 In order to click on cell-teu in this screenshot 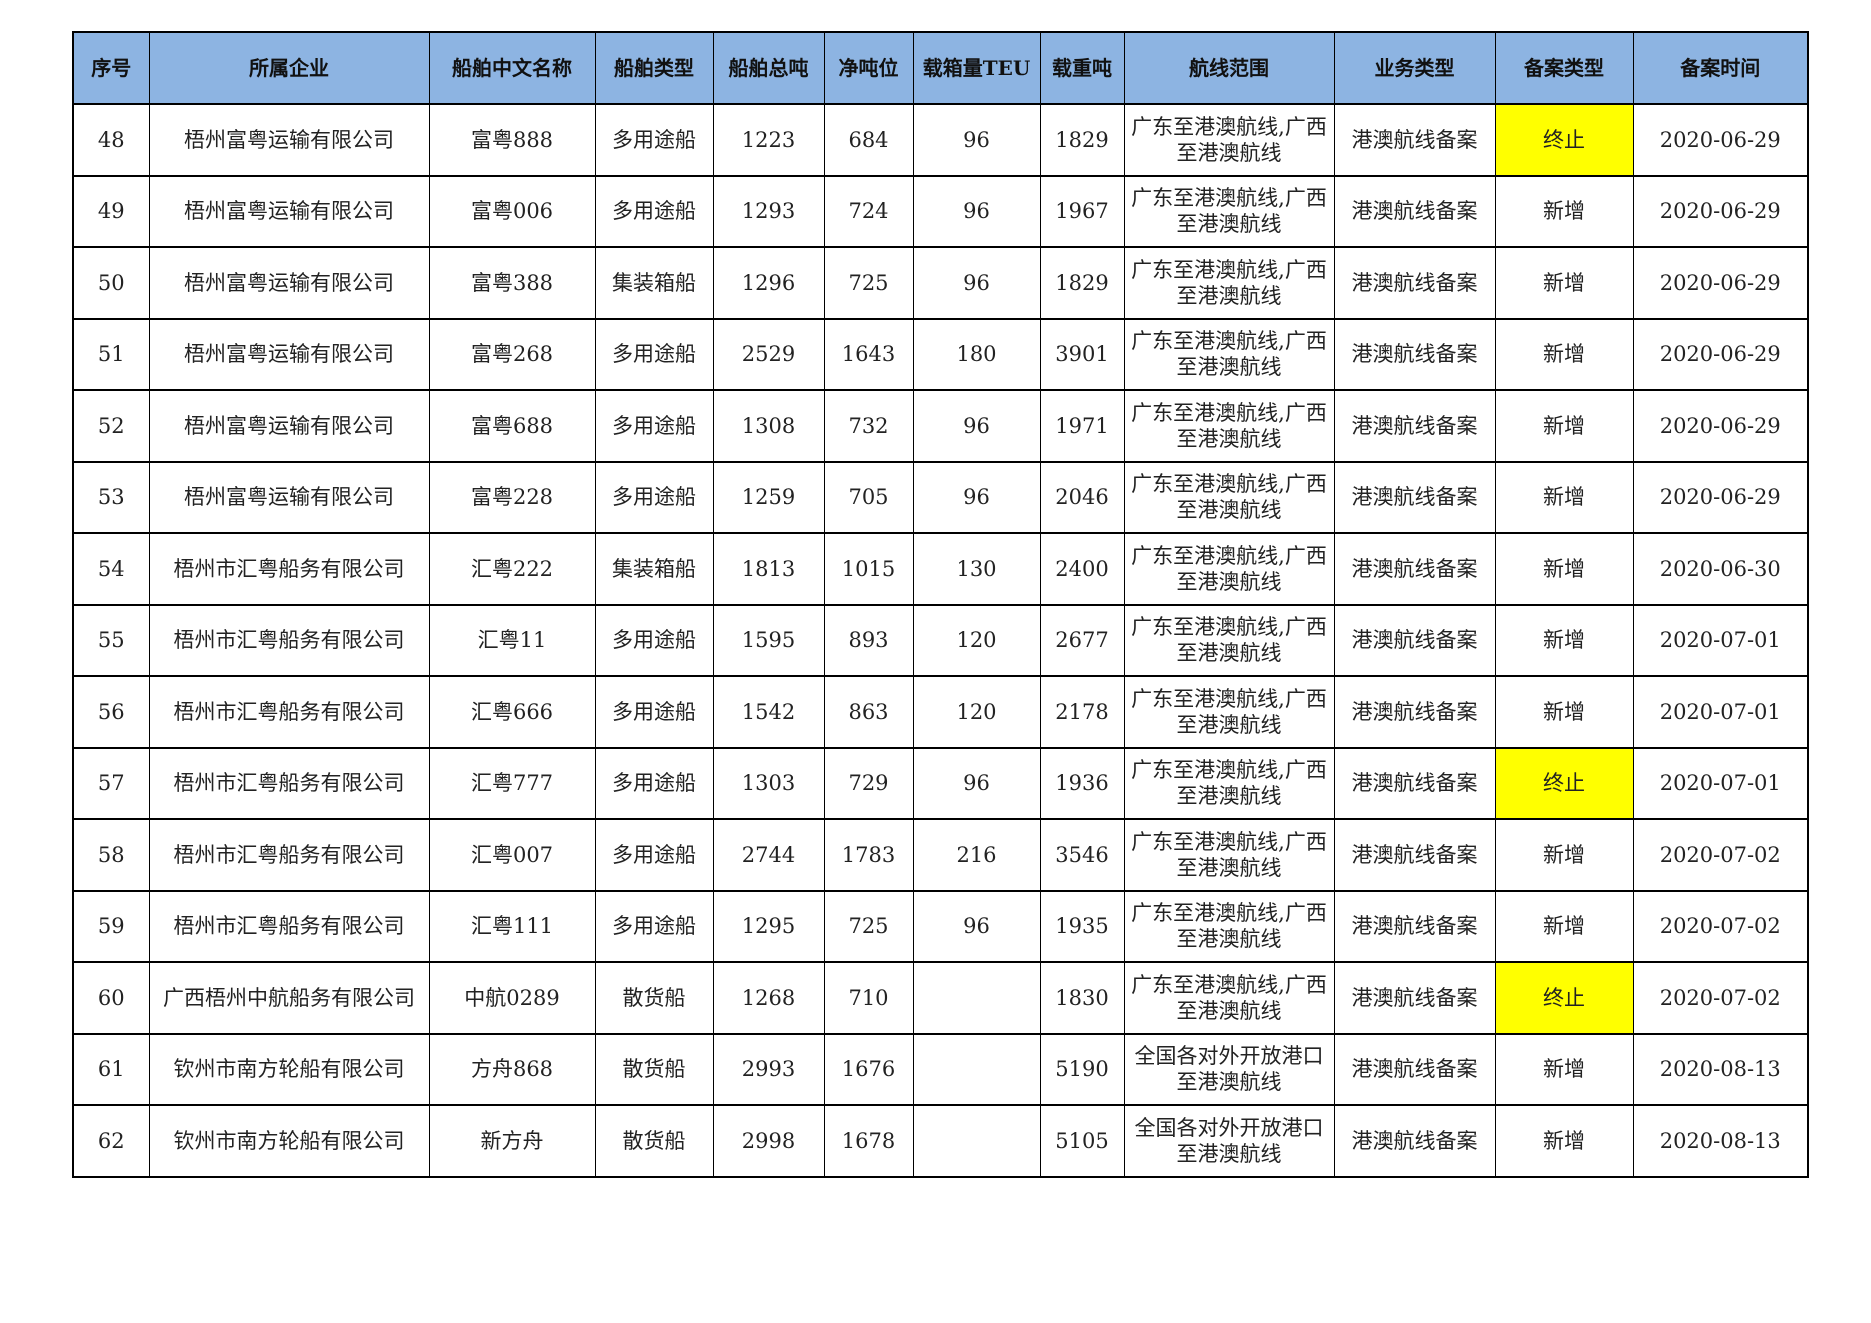, I will do `click(976, 1140)`.